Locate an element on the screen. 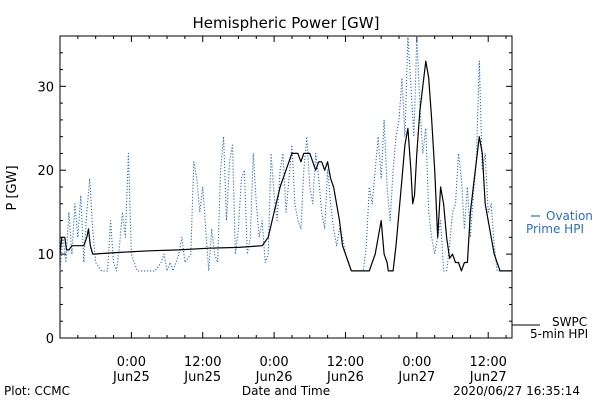 Image resolution: width=600 pixels, height=400 pixels. legend-ovation-label-1: Ovation is located at coordinates (569, 216).